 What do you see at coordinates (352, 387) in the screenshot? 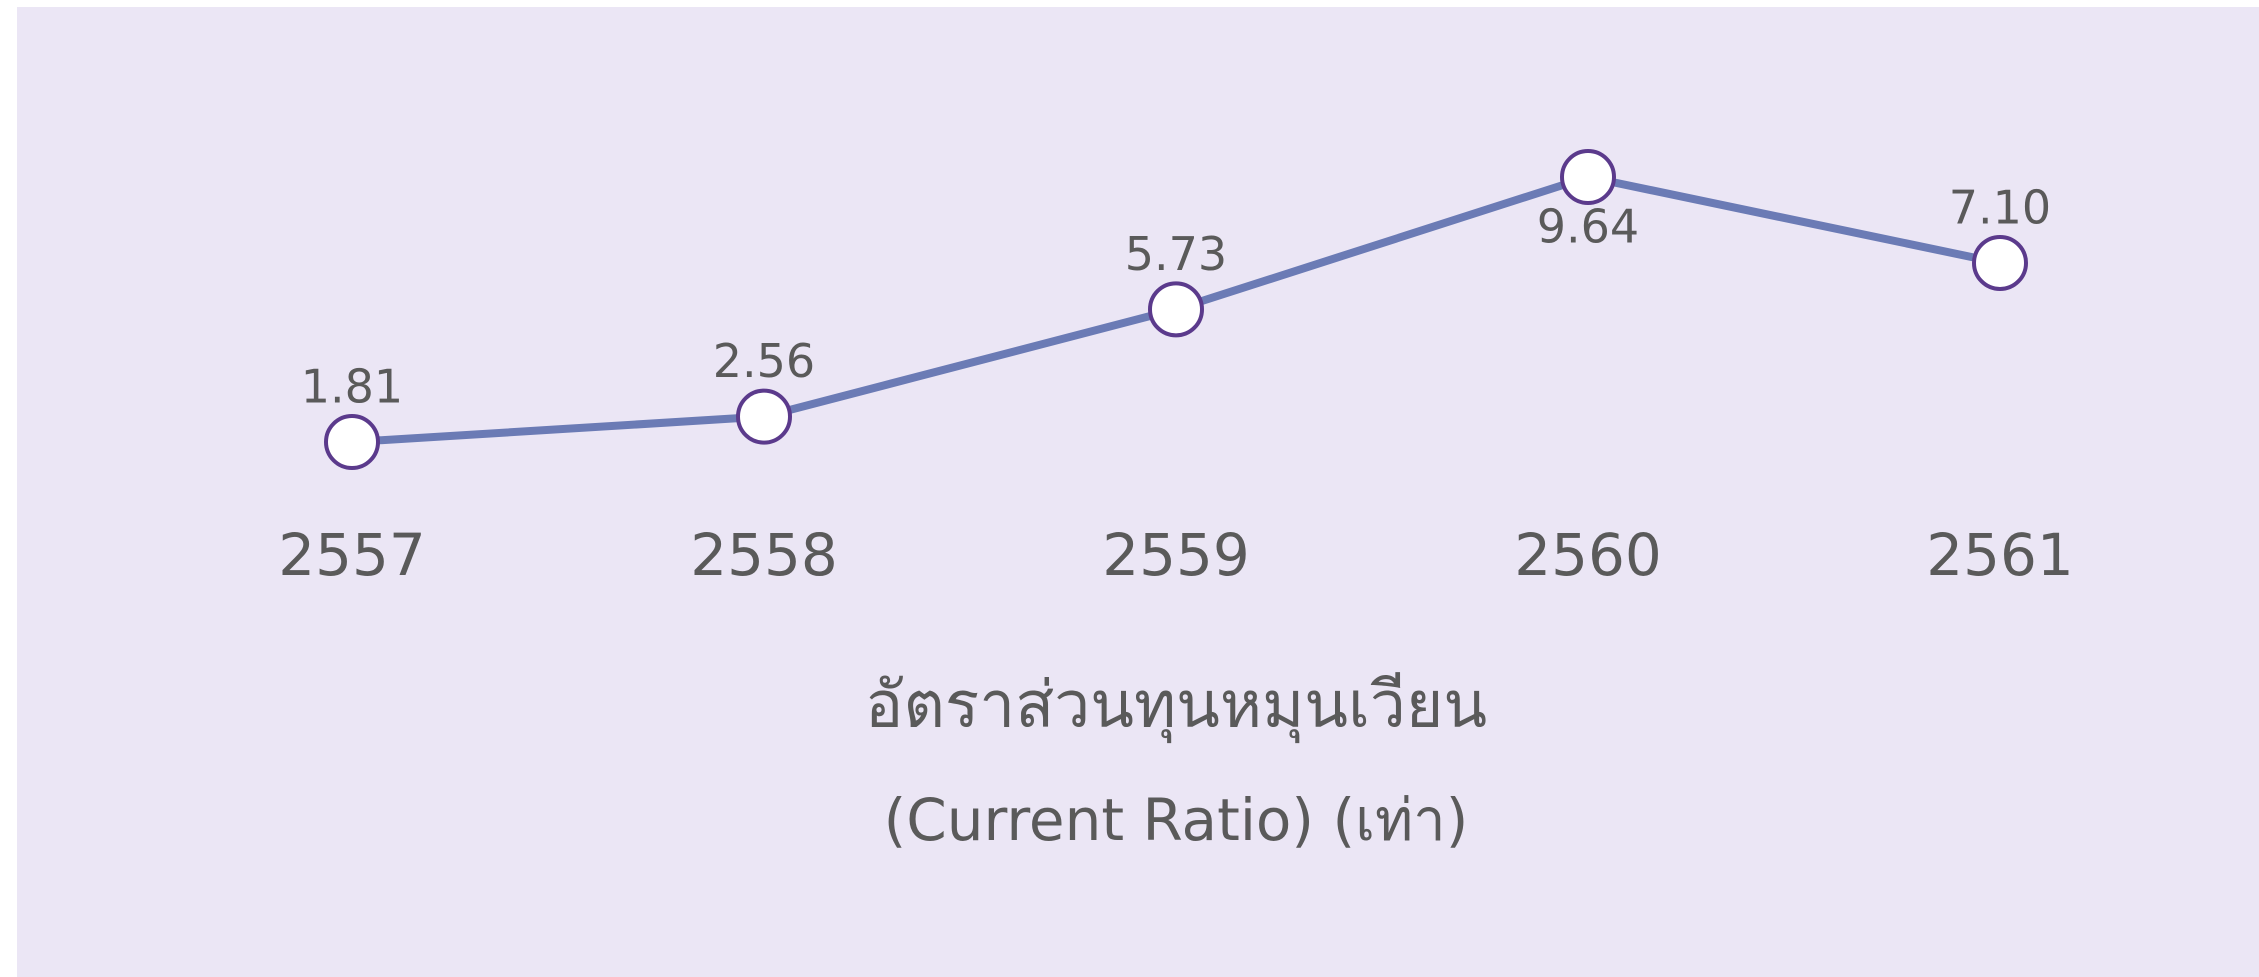
I see `data-label: 1.81` at bounding box center [352, 387].